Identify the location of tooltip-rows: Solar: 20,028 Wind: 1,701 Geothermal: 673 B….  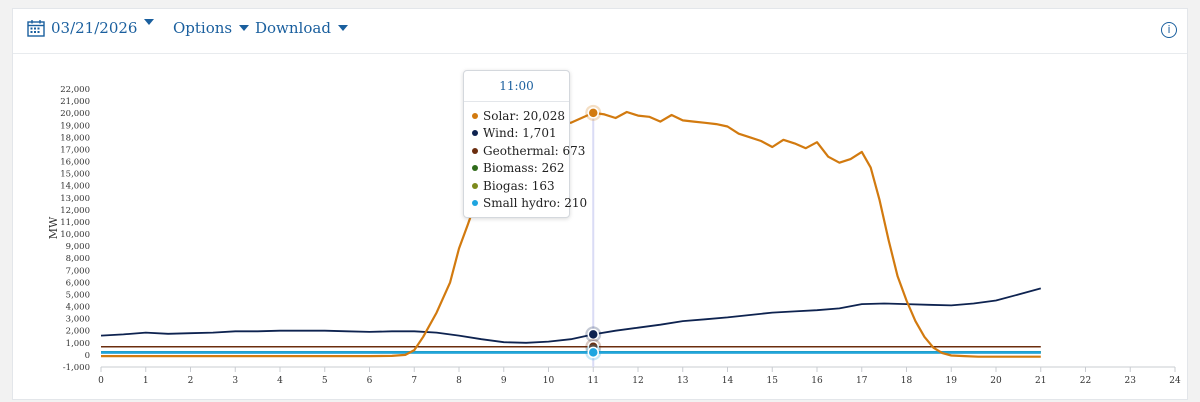
(525, 160).